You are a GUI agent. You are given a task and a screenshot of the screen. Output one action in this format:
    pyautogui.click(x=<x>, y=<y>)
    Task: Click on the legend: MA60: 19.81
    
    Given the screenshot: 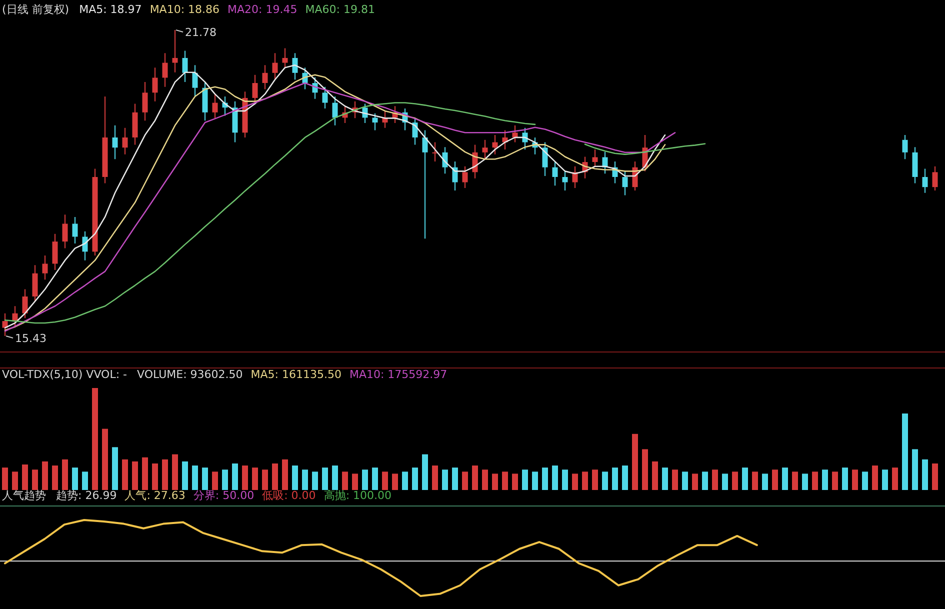 What is the action you would take?
    pyautogui.click(x=340, y=9)
    